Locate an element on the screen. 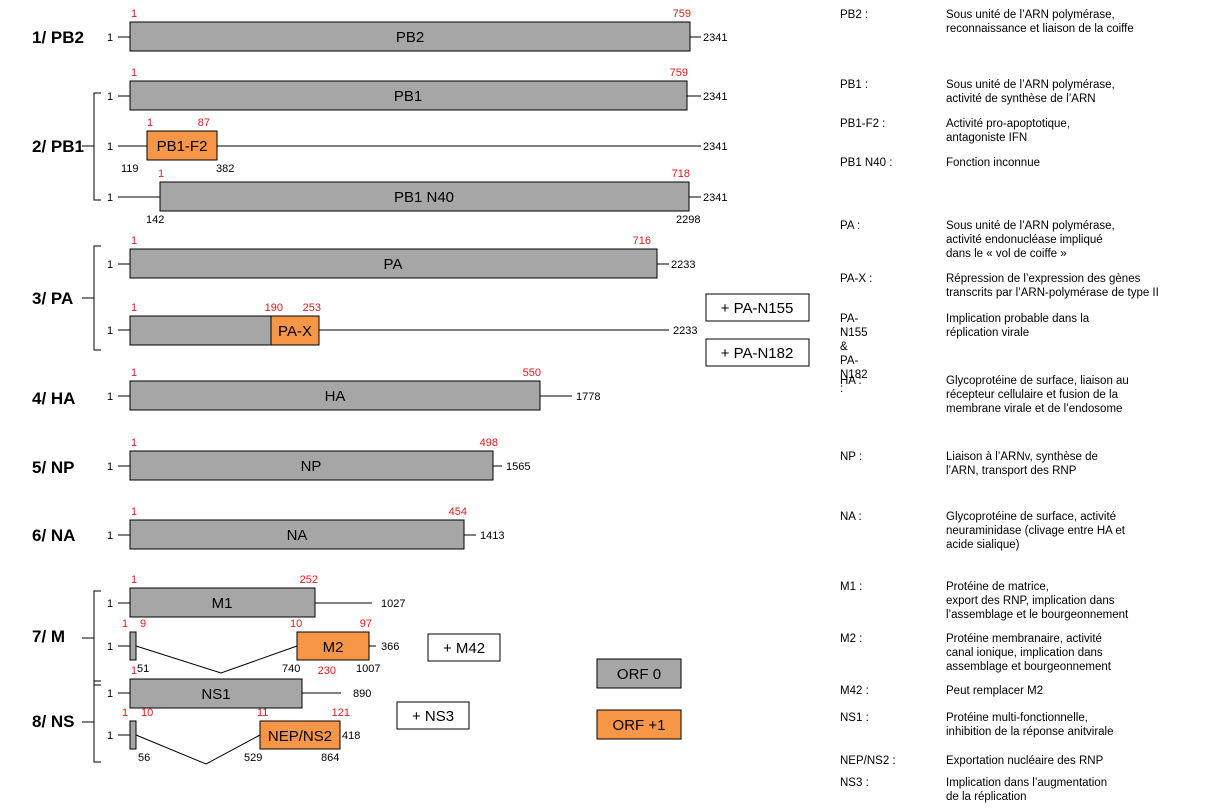 This screenshot has width=1228, height=812. protein-label: PB2 is located at coordinates (410, 37).